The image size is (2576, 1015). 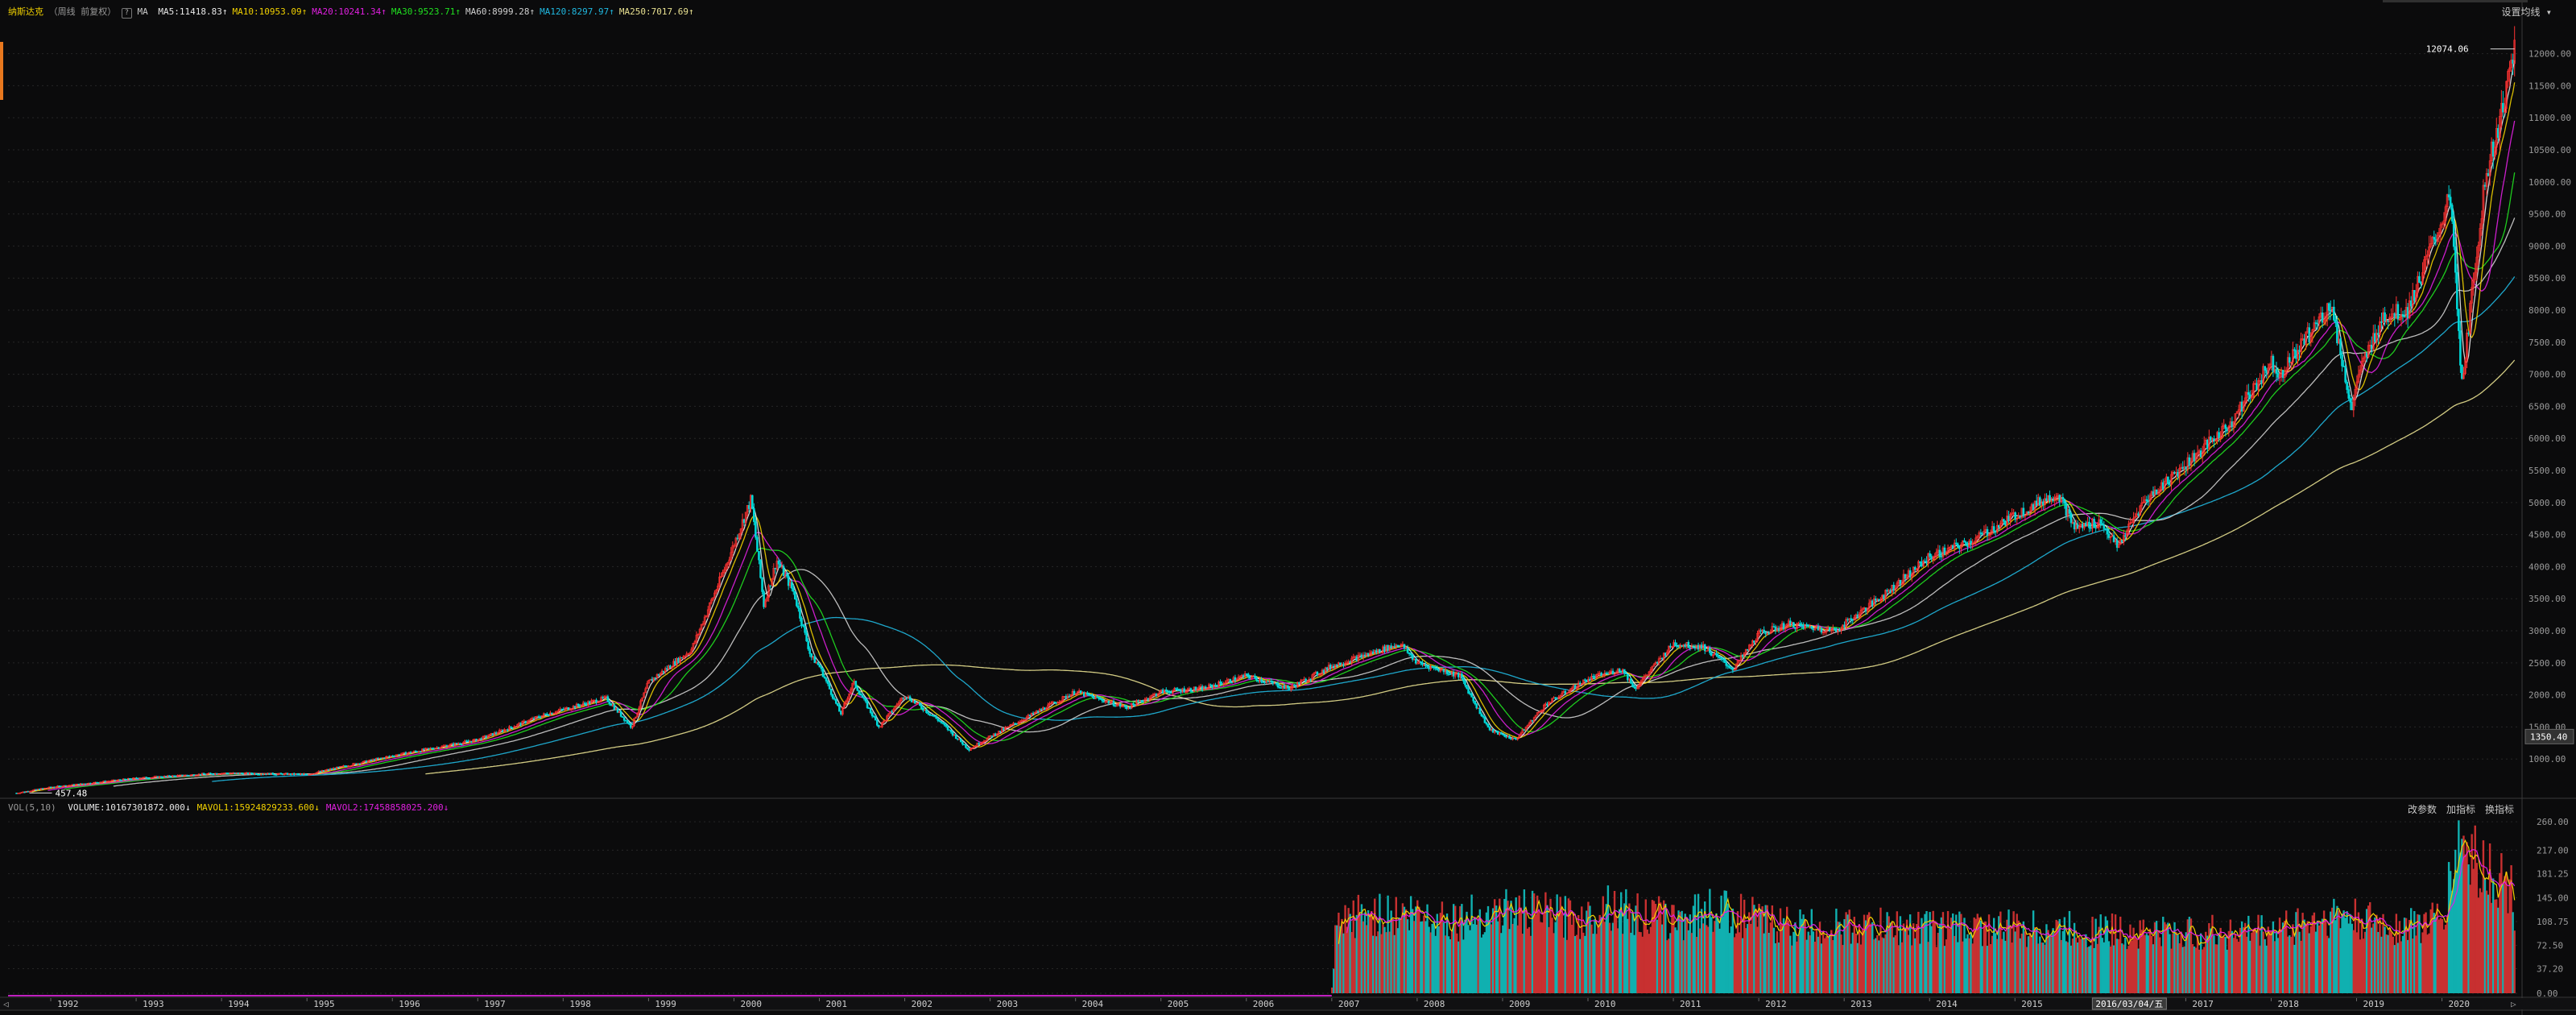 What do you see at coordinates (2514, 1004) in the screenshot?
I see `scroll-right-icon: ▷` at bounding box center [2514, 1004].